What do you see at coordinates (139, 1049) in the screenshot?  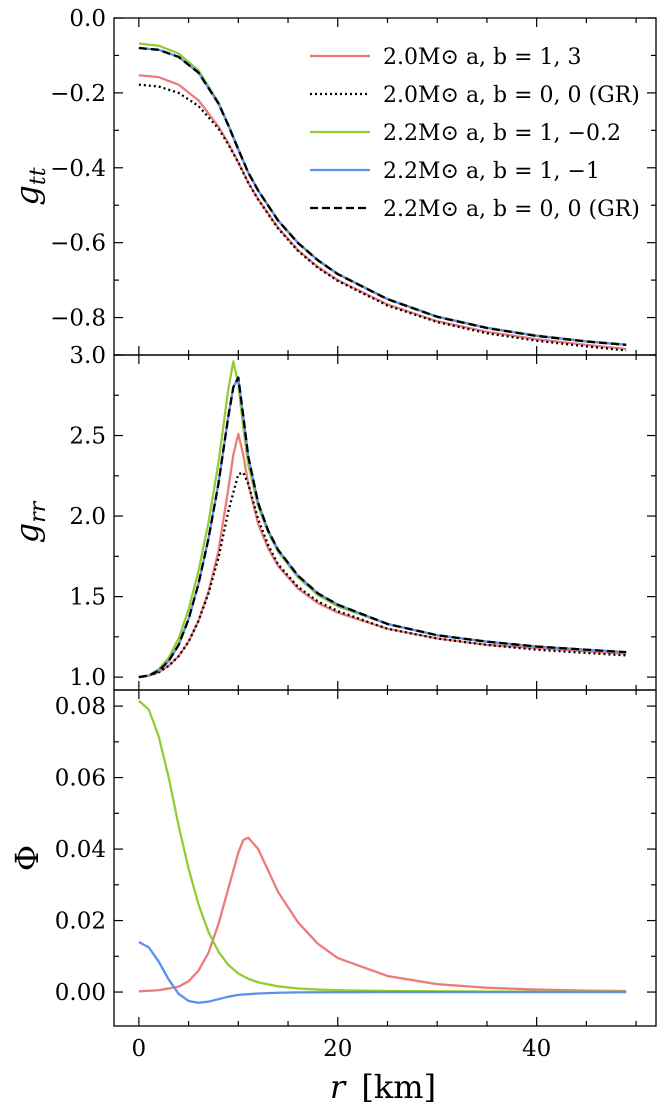 I see `x-tick-label: 0` at bounding box center [139, 1049].